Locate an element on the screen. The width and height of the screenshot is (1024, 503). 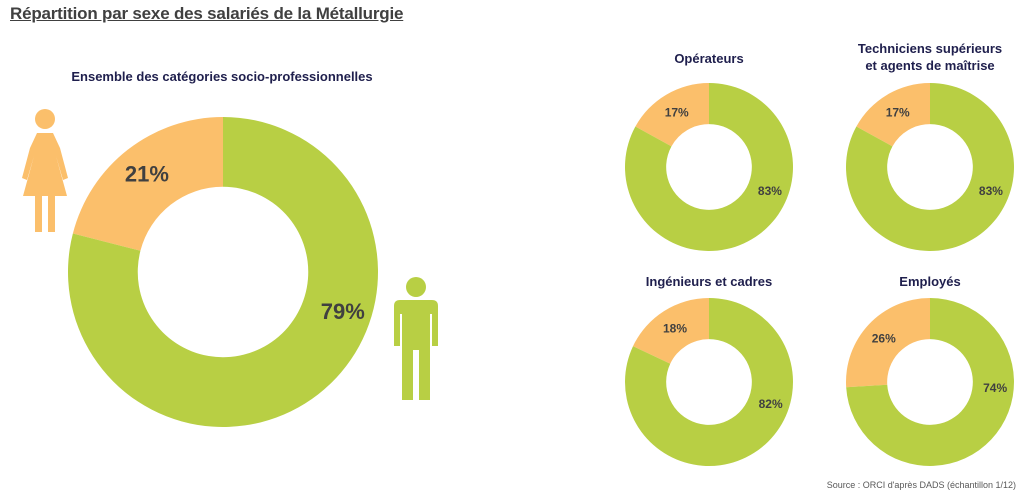
slice-employes-women is located at coordinates (888, 343).